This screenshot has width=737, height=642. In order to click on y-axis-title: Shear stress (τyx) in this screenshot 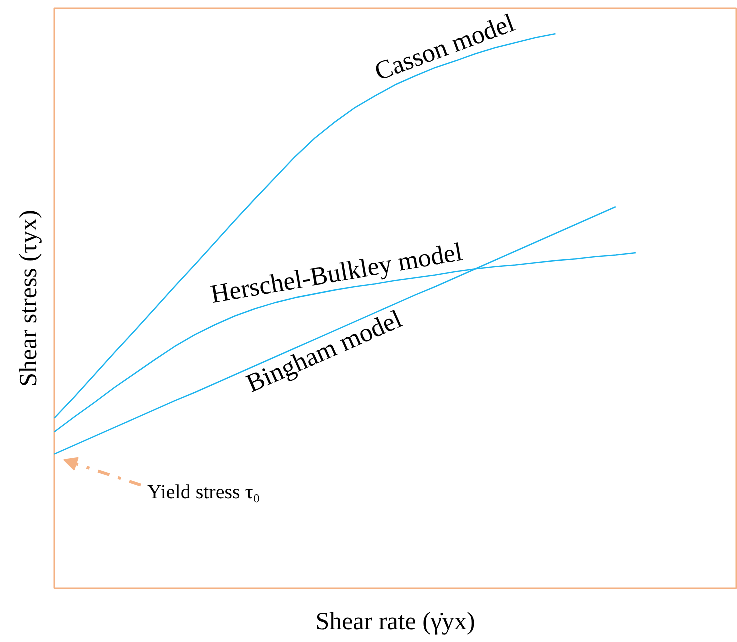, I will do `click(29, 298)`.